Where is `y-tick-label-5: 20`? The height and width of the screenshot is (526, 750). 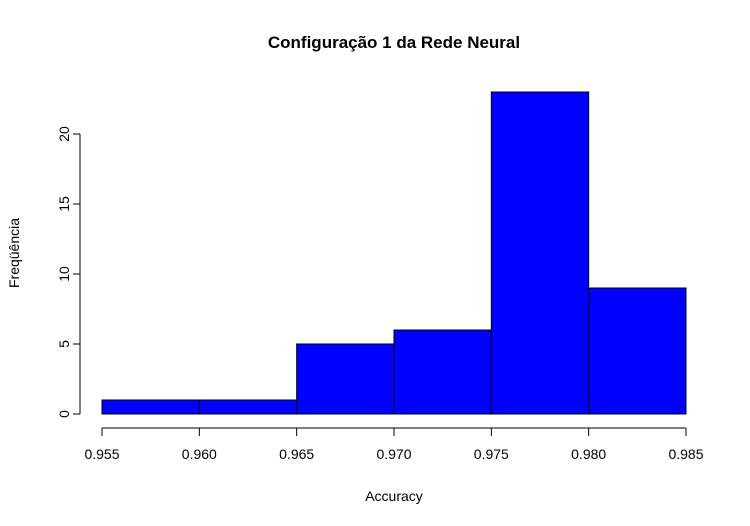
y-tick-label-5: 20 is located at coordinates (64, 134).